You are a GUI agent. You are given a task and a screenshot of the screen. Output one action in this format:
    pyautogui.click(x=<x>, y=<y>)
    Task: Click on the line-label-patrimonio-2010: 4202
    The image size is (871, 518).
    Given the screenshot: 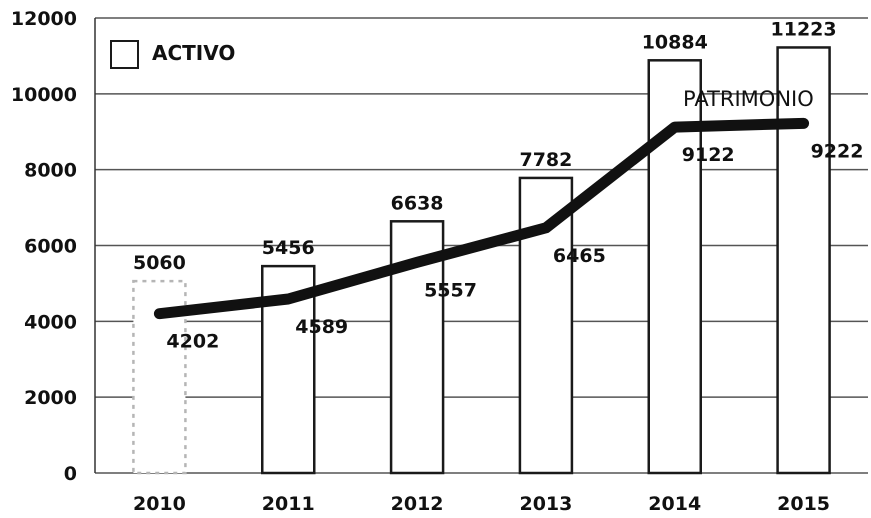 What is the action you would take?
    pyautogui.click(x=192, y=342)
    